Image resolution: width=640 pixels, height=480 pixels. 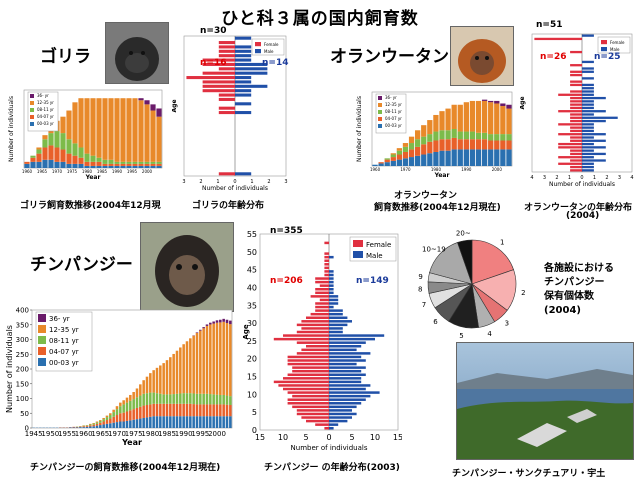 I want to click on y-tick-label: 15, so click(x=252, y=377).